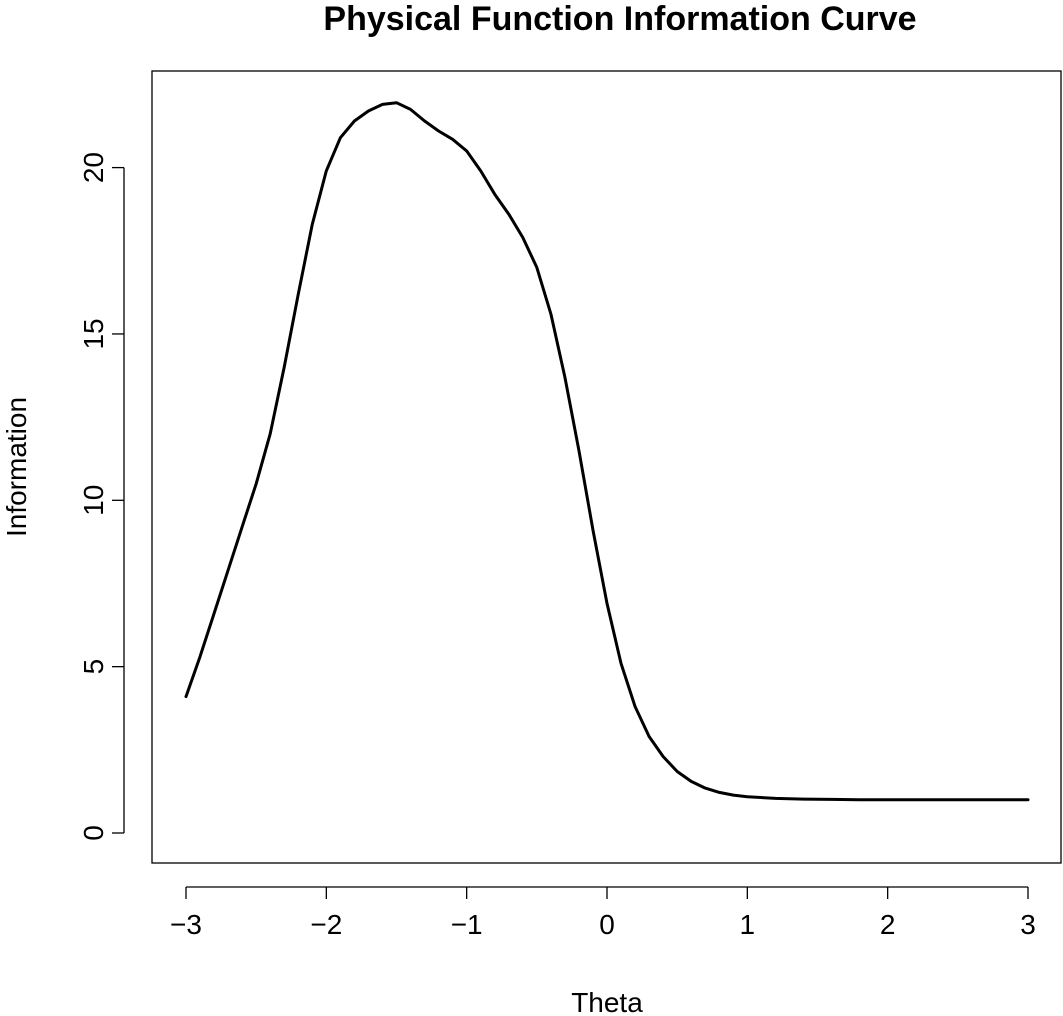 The image size is (1063, 1016). What do you see at coordinates (888, 924) in the screenshot?
I see `x-tick-label: 2` at bounding box center [888, 924].